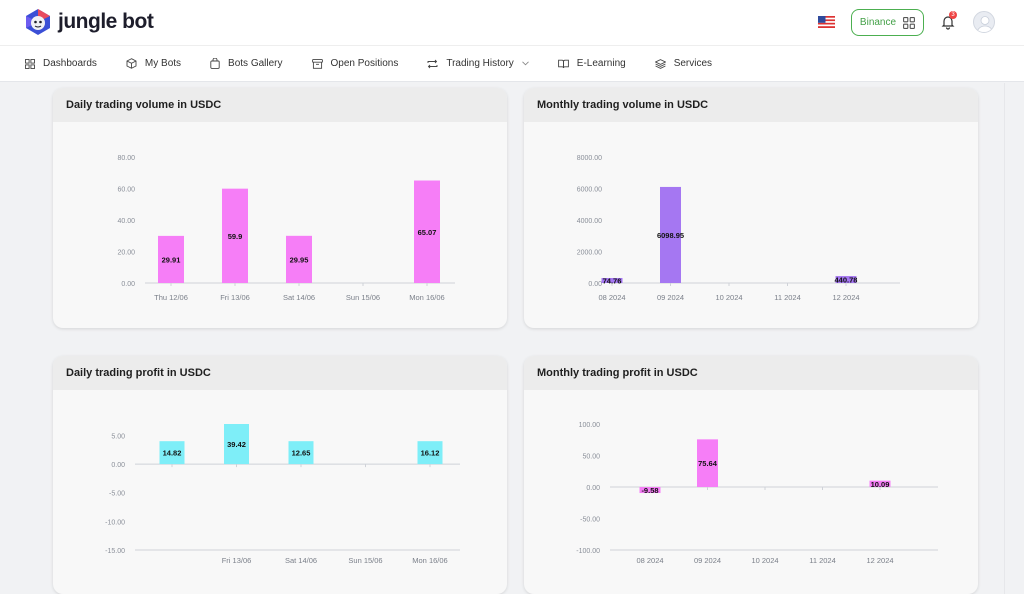  I want to click on bar-value-label: 29.91, so click(171, 259).